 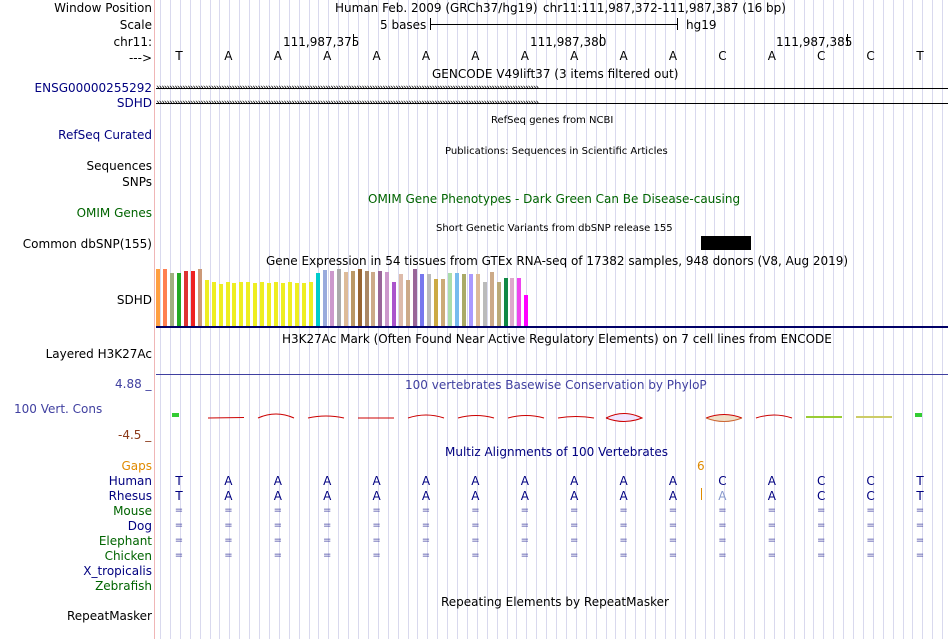 I want to click on multiz-title: Multiz Alignments of 100 Vertebrates, so click(x=557, y=452).